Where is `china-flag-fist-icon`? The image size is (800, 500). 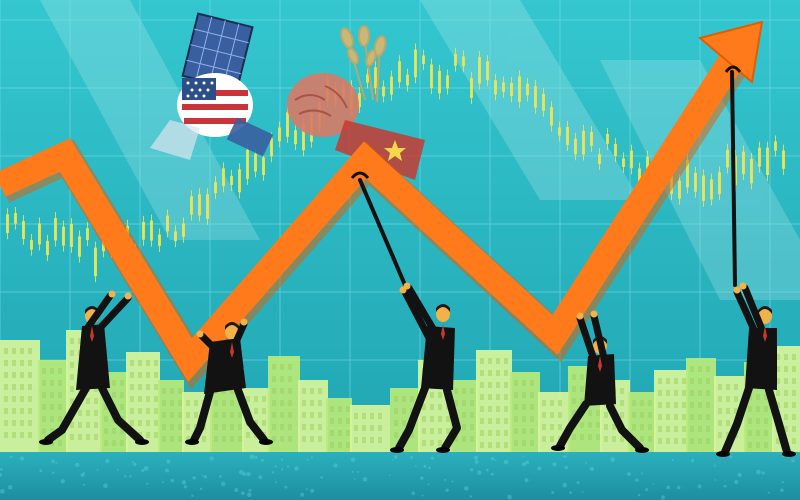 china-flag-fist-icon is located at coordinates (356, 102).